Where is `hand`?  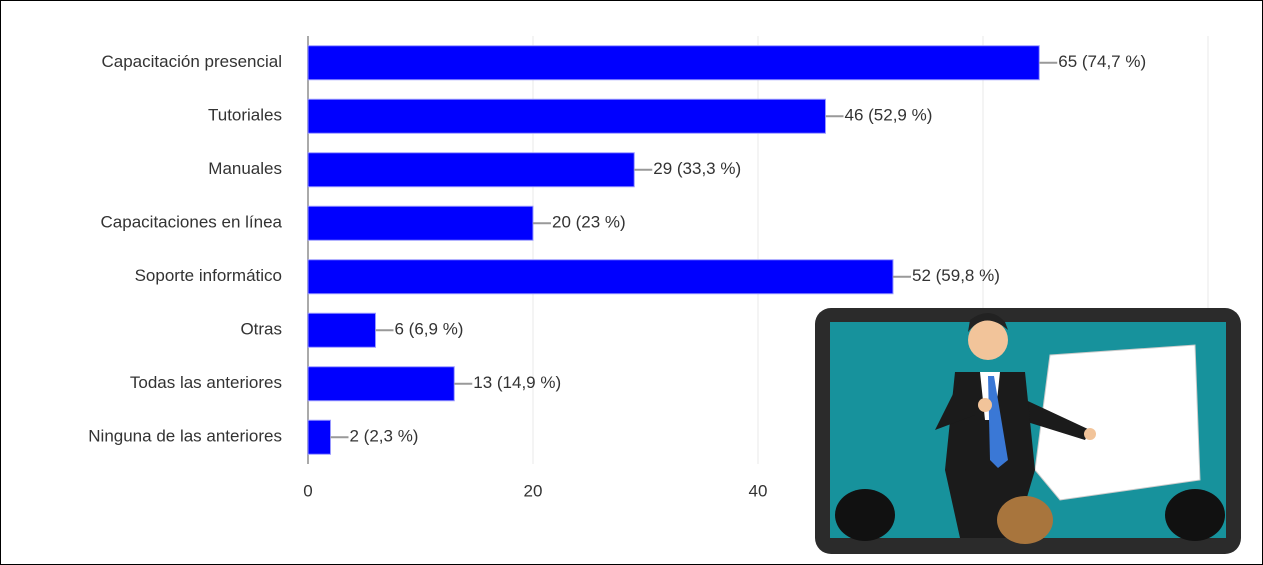
hand is located at coordinates (1090, 434).